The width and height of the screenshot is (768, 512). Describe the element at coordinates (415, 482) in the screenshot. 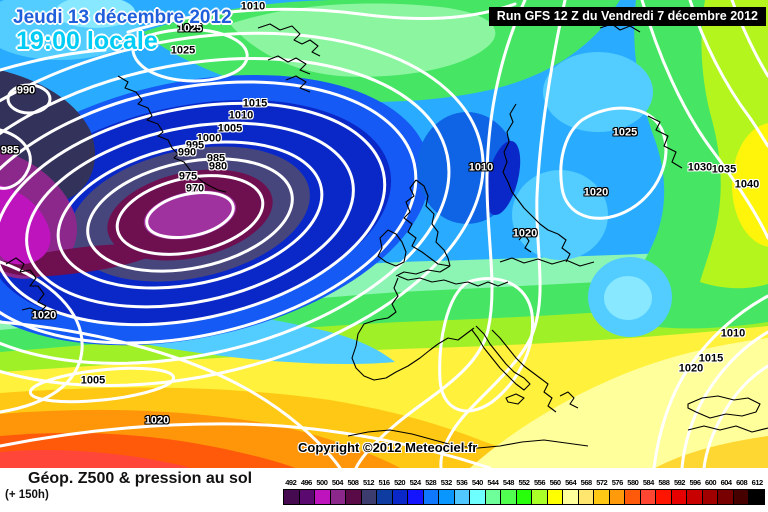

I see `colorbar-value: 524` at that location.